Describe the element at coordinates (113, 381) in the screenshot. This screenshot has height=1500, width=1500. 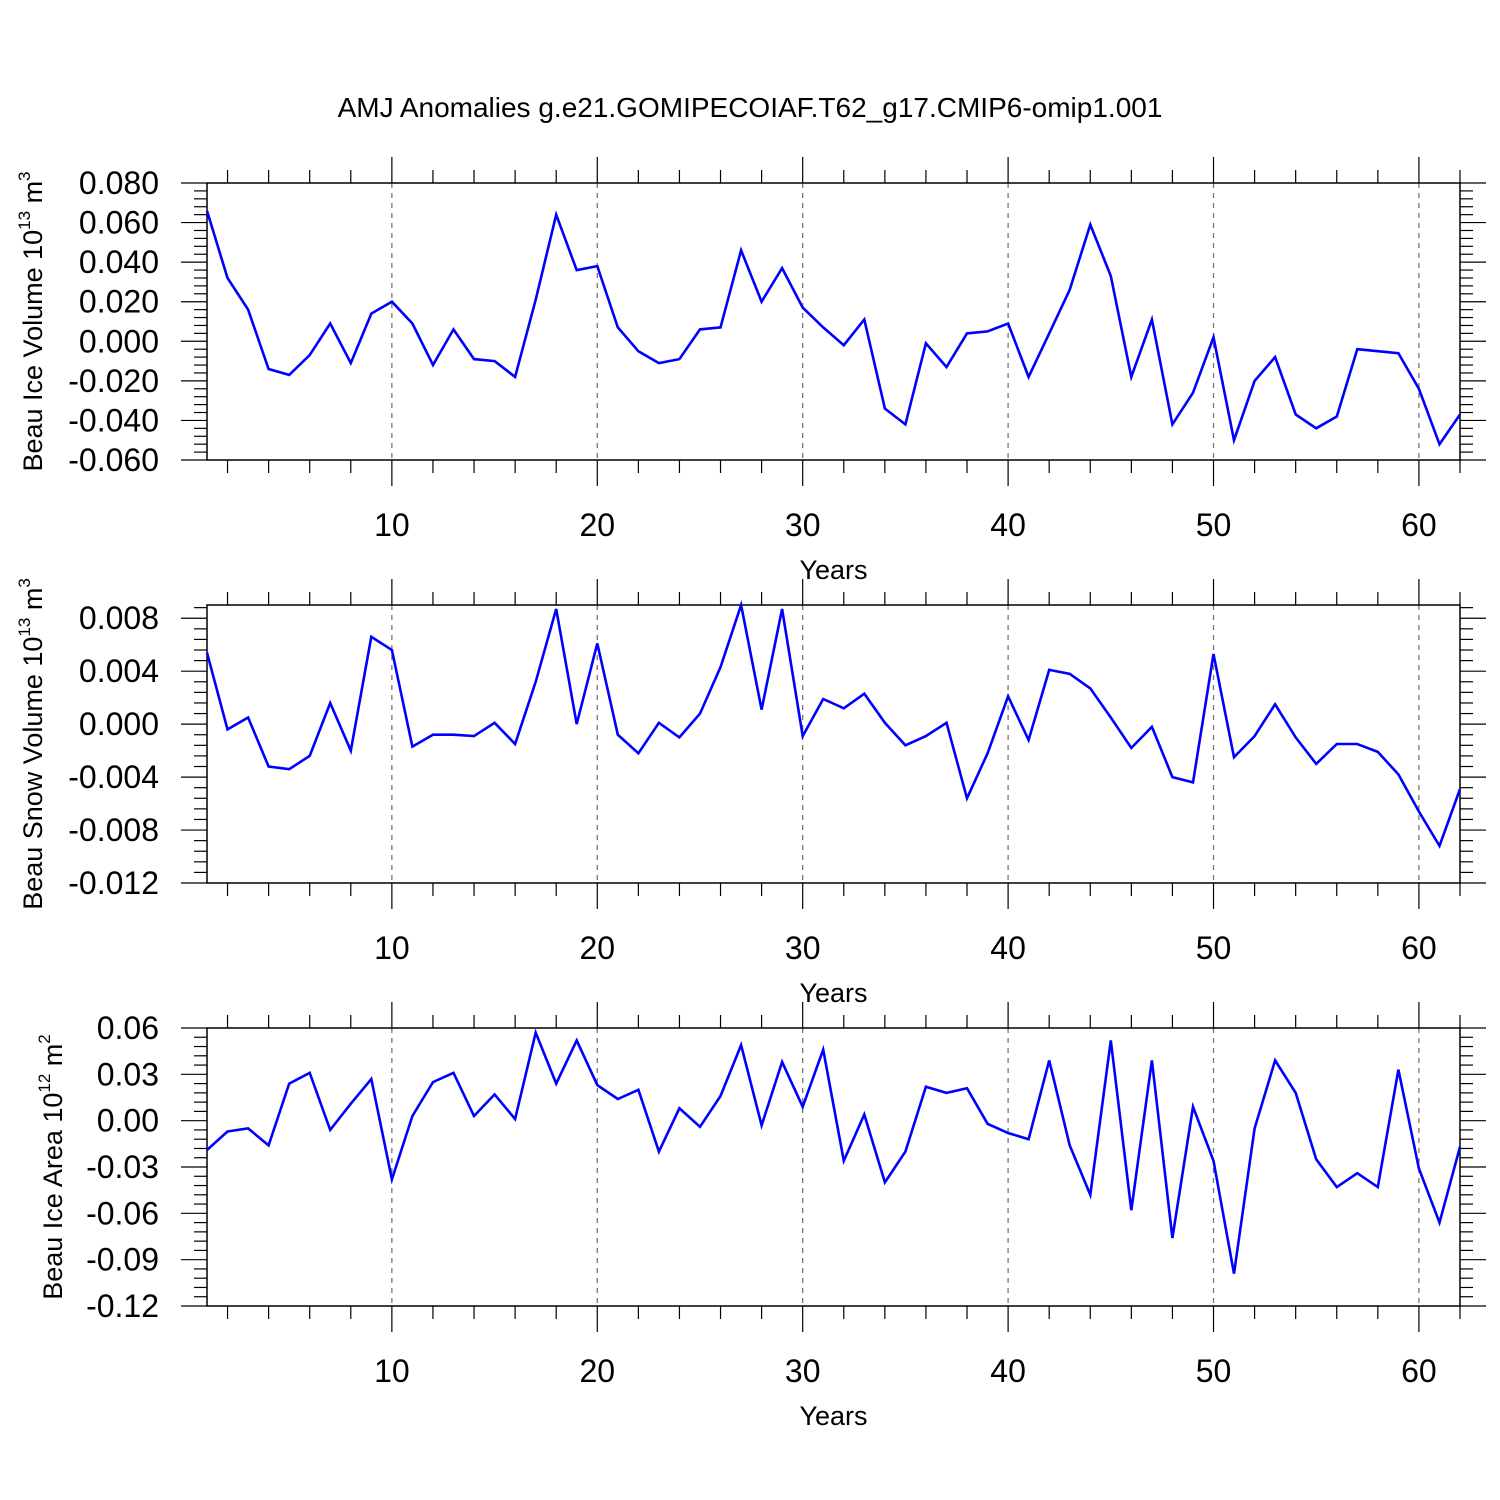
I see `y-tick-label: -0.020` at that location.